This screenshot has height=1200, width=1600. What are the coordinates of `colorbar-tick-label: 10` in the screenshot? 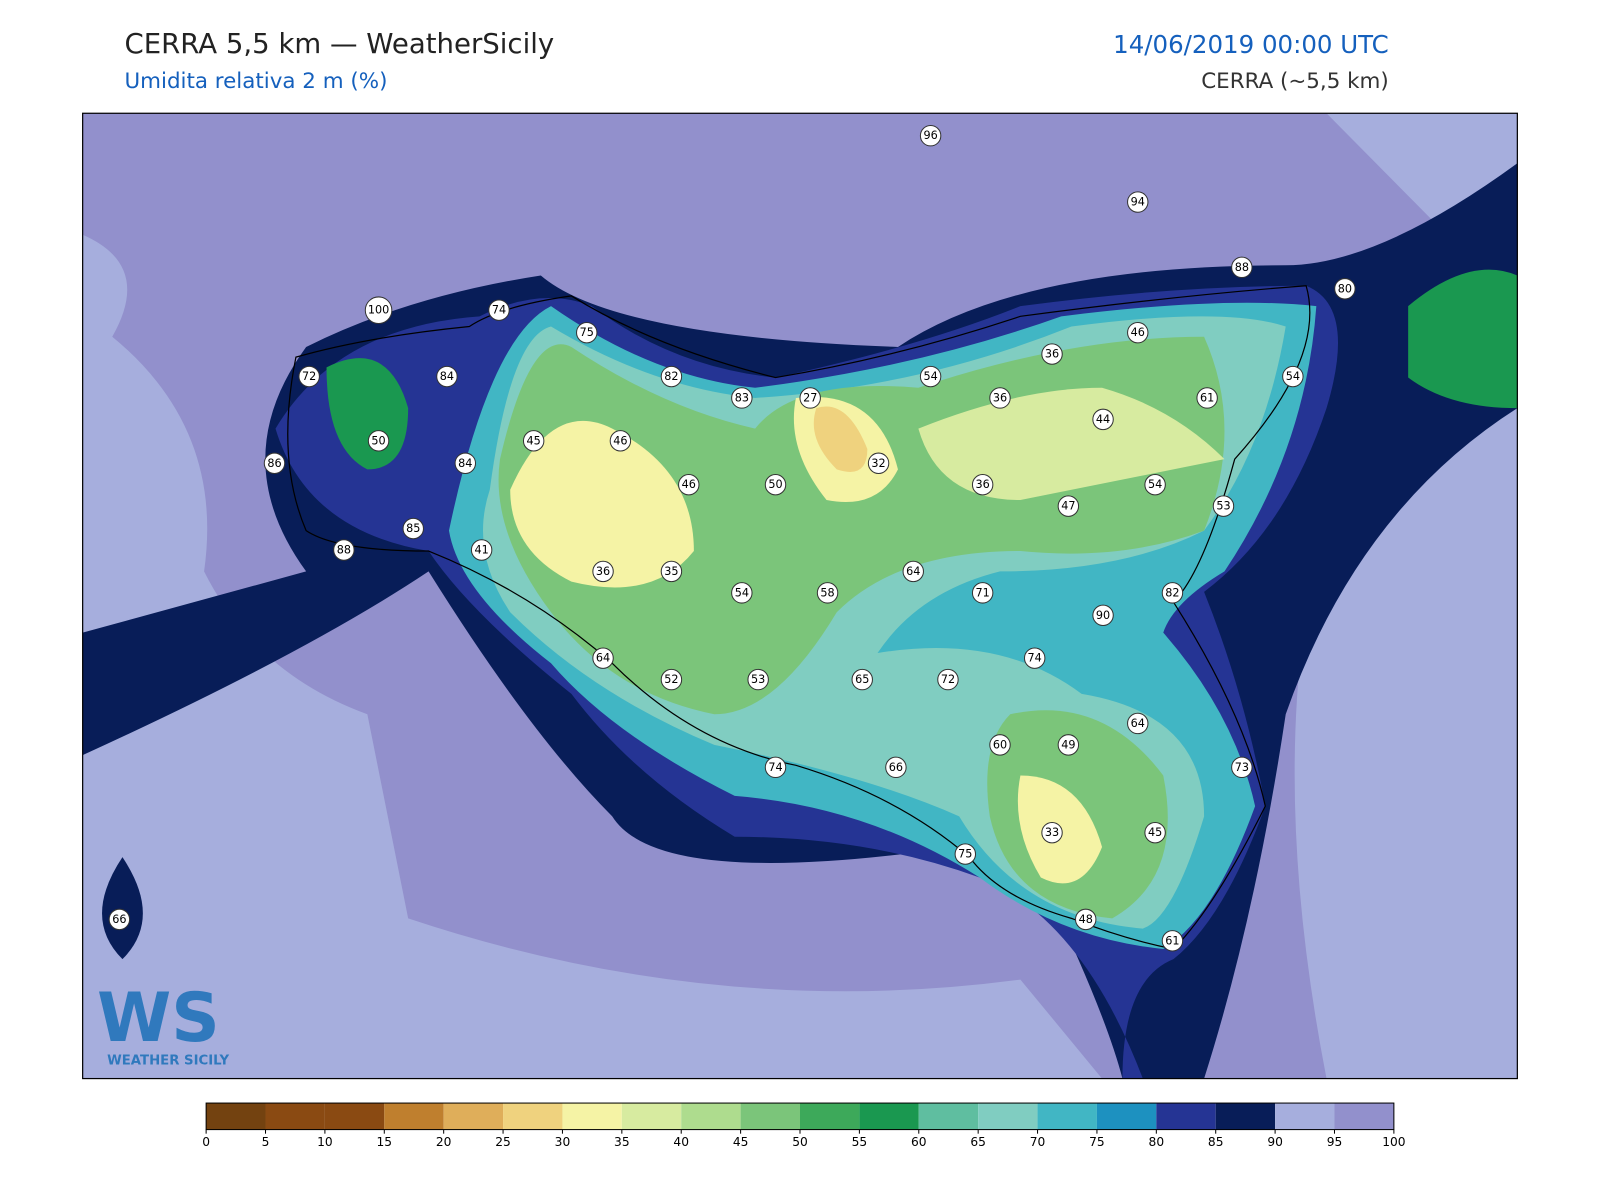 It's located at (325, 1142).